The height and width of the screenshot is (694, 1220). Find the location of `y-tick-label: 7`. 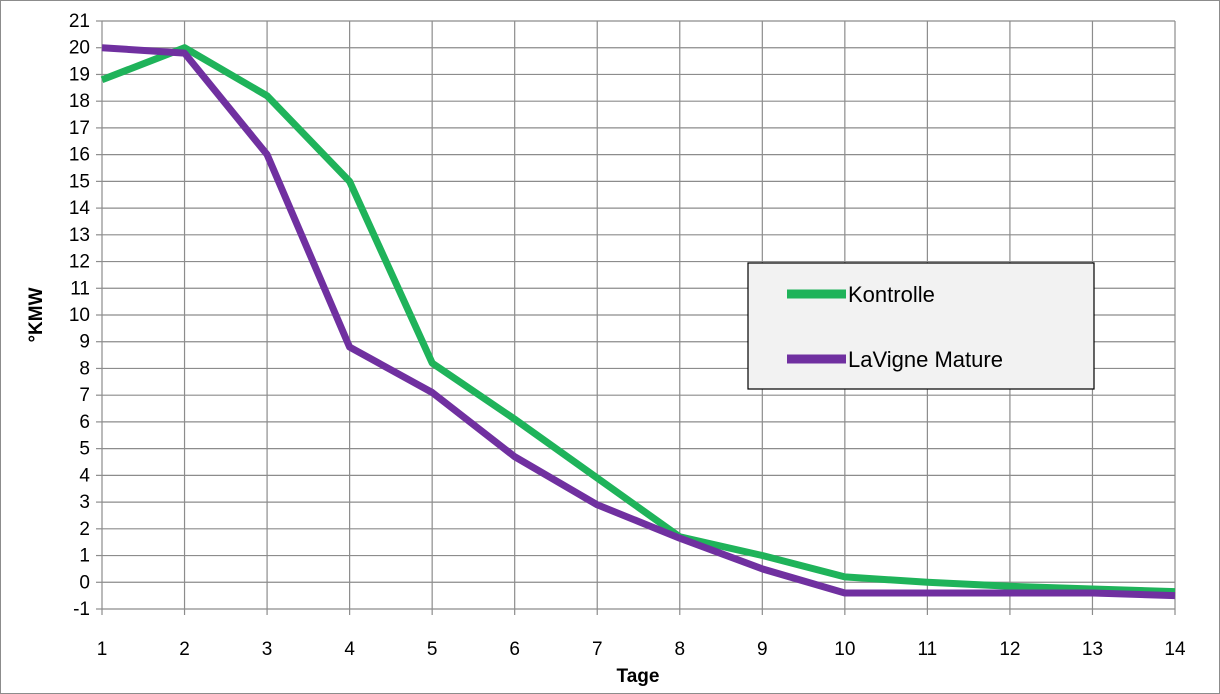

y-tick-label: 7 is located at coordinates (84, 395).